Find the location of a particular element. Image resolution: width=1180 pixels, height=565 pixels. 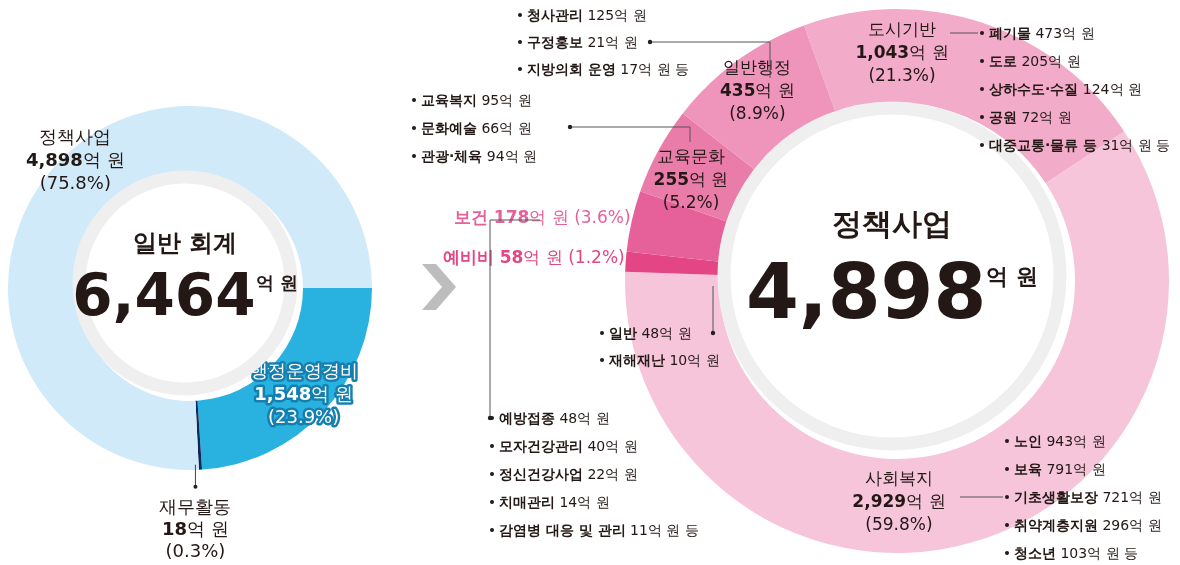

text: 정신건강사업 22억 원 is located at coordinates (568, 474).